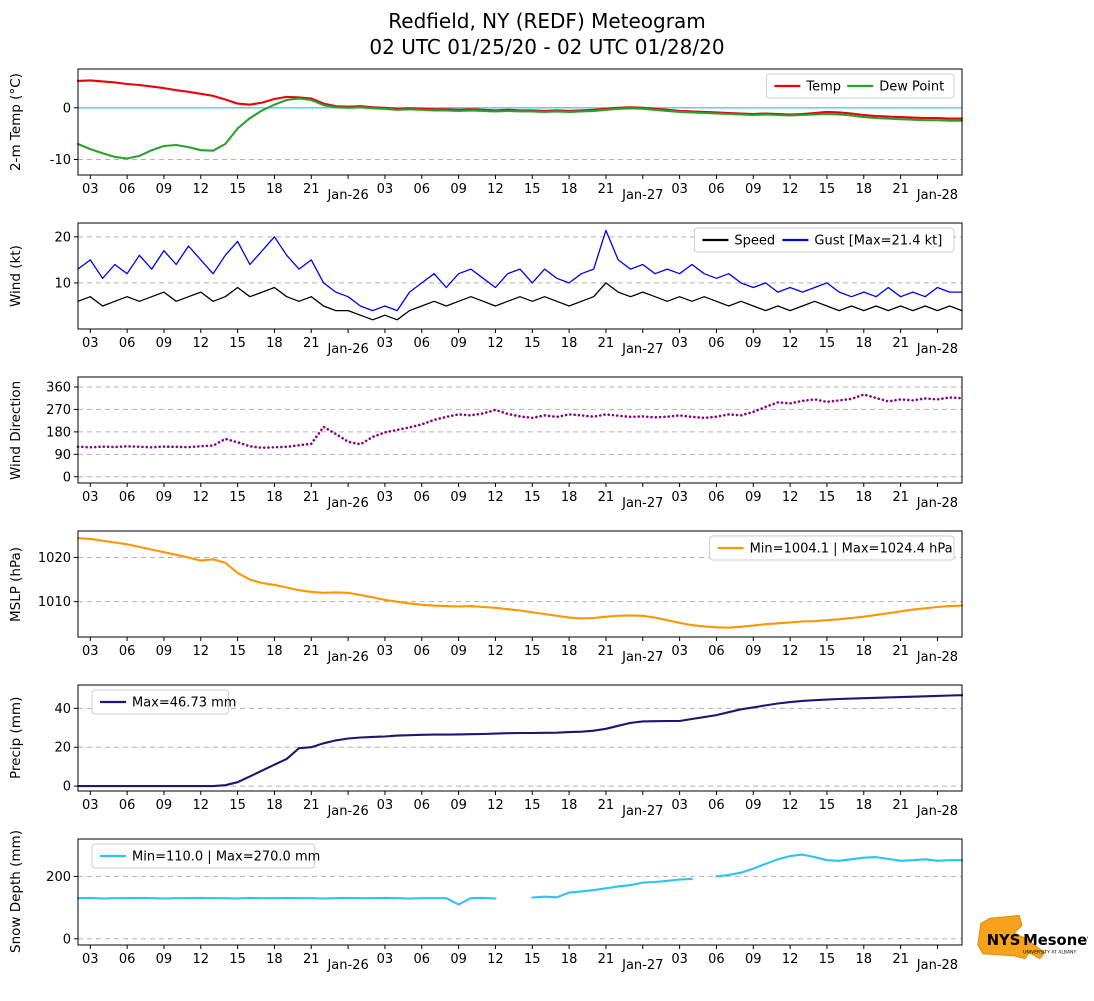 This screenshot has height=1001, width=1094. What do you see at coordinates (547, 47) in the screenshot?
I see `chart-subtitle: 02 UTC 01/25/20 - 02 UTC 01/28/20` at bounding box center [547, 47].